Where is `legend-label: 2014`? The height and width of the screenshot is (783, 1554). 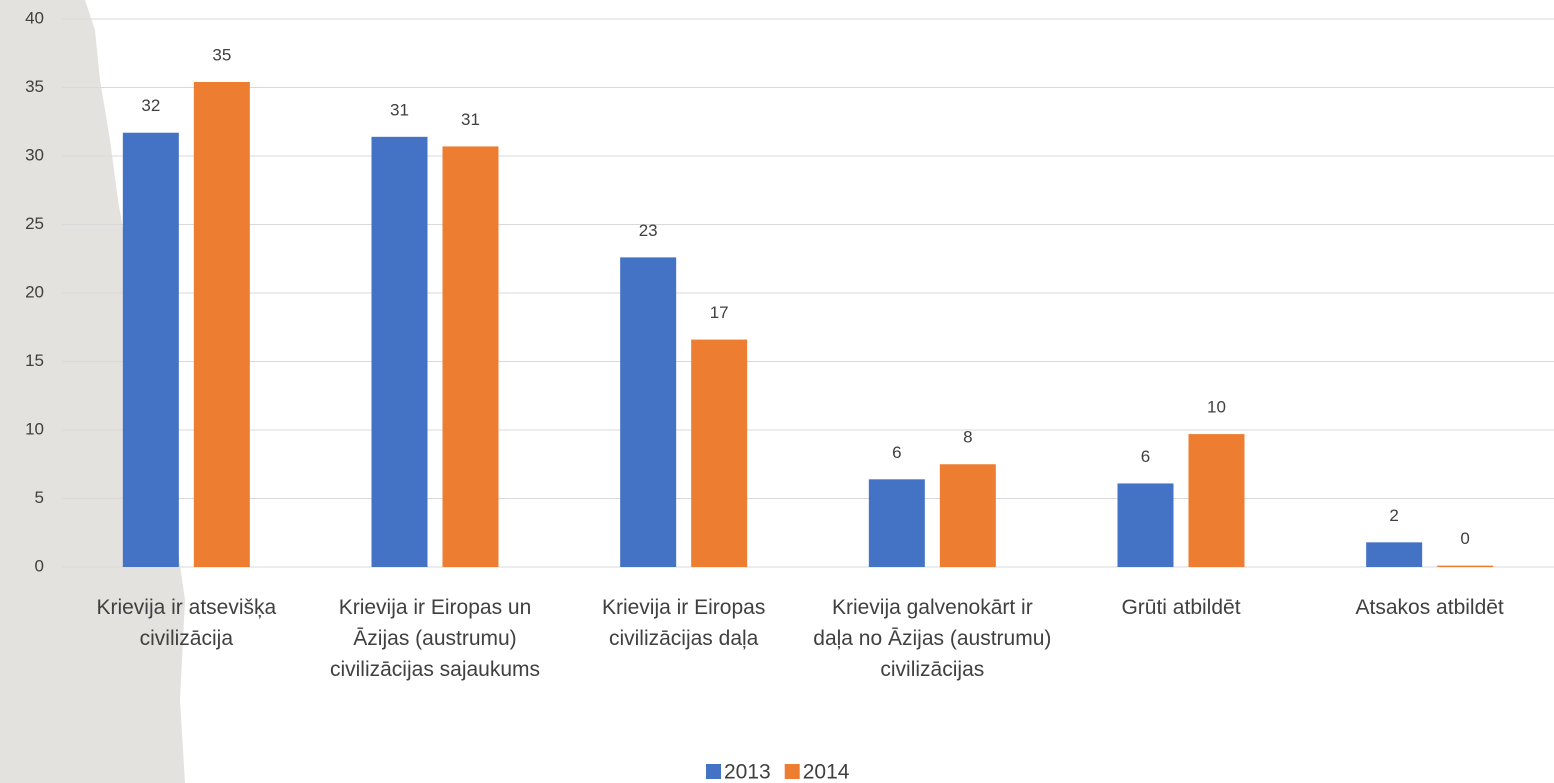 legend-label: 2014 is located at coordinates (826, 772).